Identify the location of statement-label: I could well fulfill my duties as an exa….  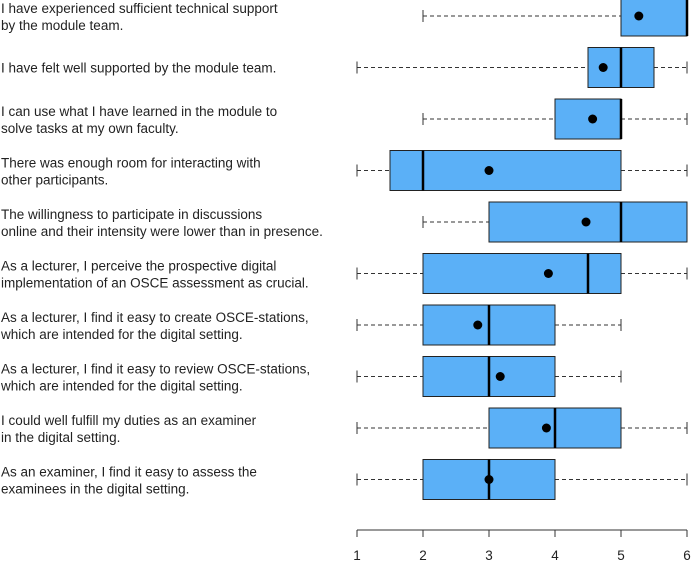
(129, 420).